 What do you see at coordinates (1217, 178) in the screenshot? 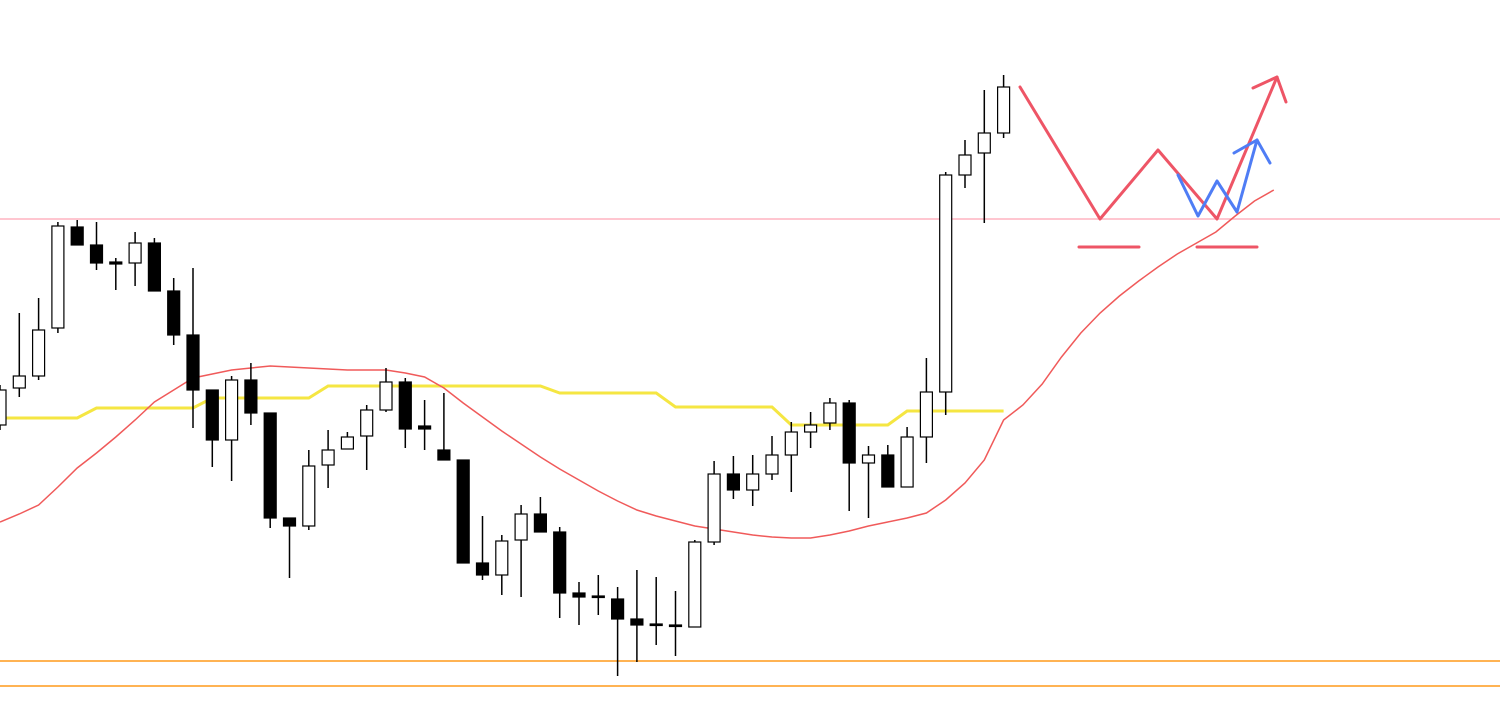
I see `blue-projection` at bounding box center [1217, 178].